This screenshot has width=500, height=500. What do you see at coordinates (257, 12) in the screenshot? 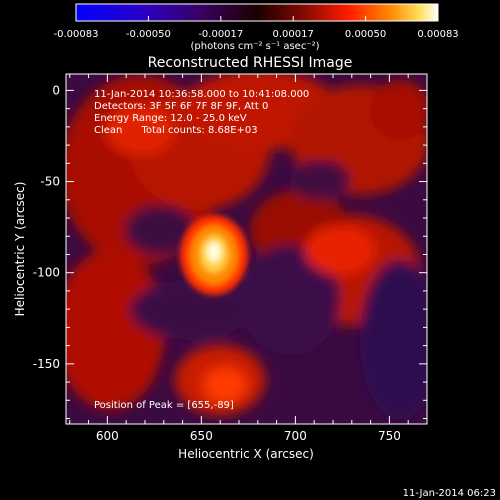
I see `colorbar-gradient` at bounding box center [257, 12].